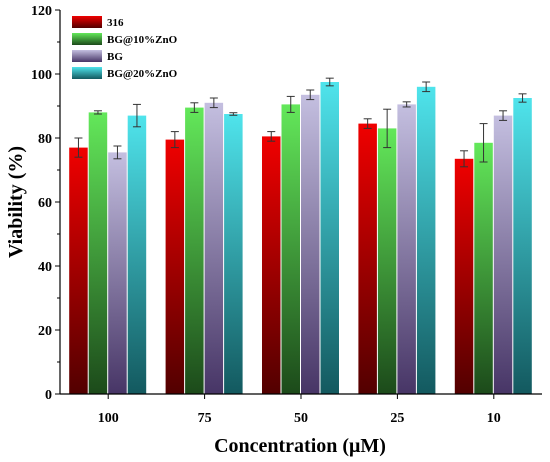 The image size is (550, 462). I want to click on y-axis-title: Viability (%), so click(16, 202).